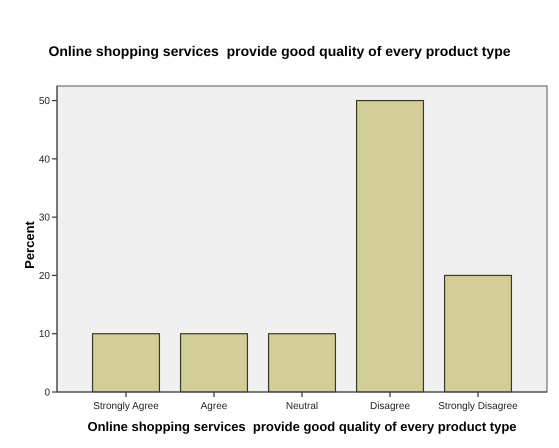 This screenshot has height=448, width=559. Describe the element at coordinates (279, 51) in the screenshot. I see `chart-title: Online shopping services provide good quality of every product type` at that location.